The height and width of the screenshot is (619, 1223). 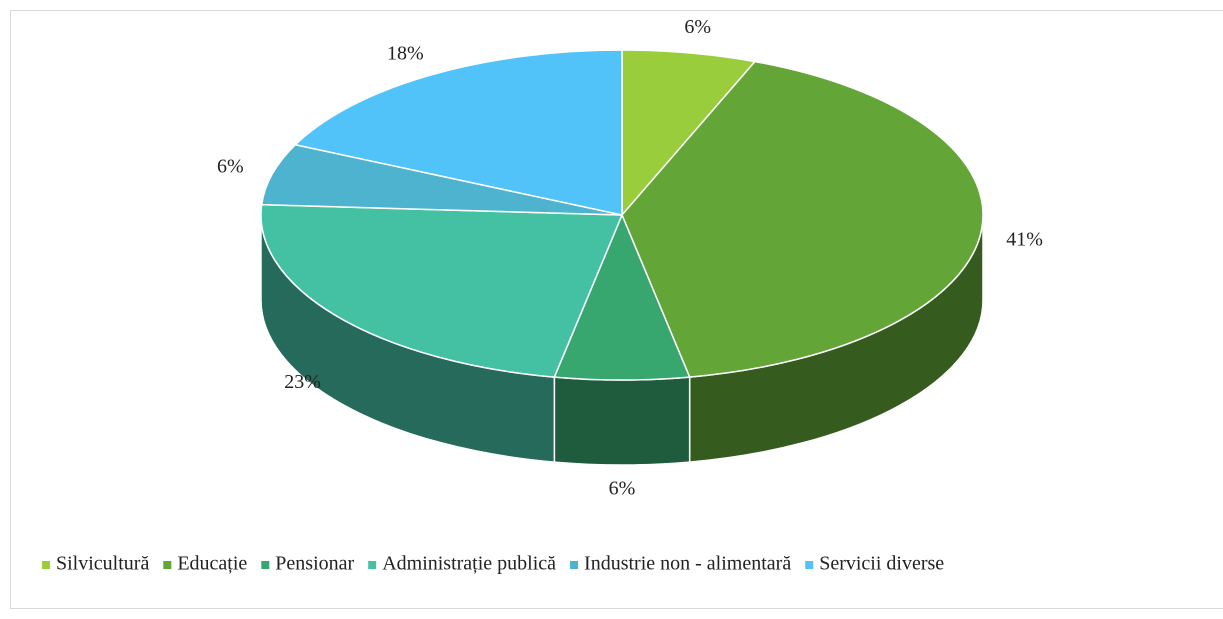 What do you see at coordinates (212, 564) in the screenshot?
I see `legend-label: Educație` at bounding box center [212, 564].